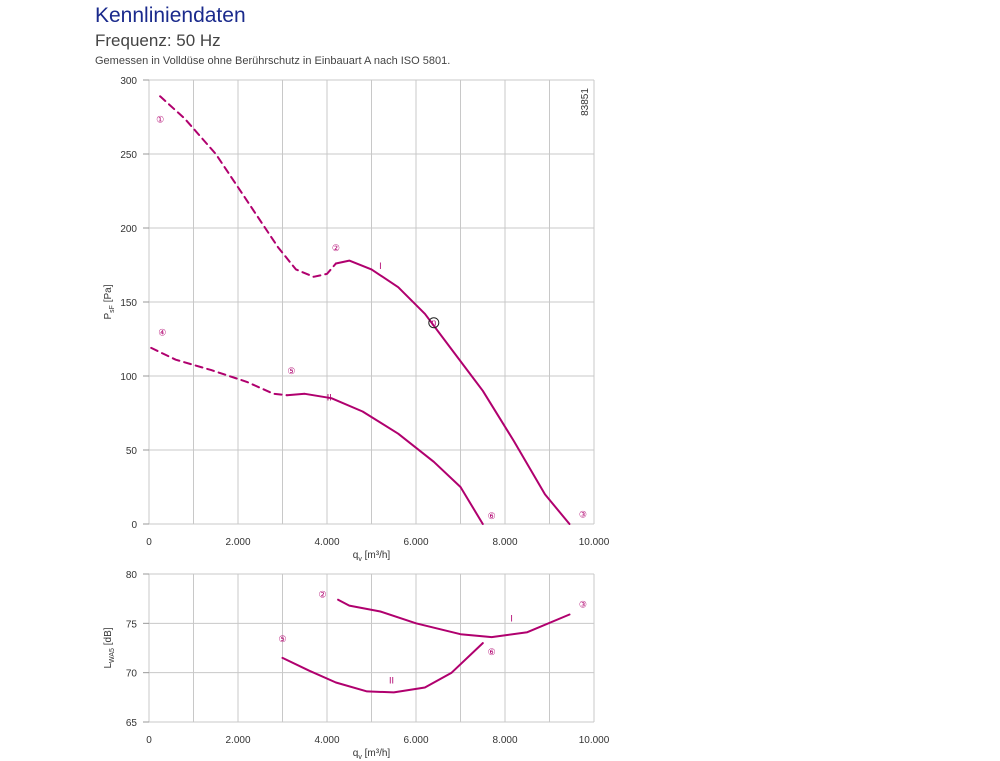  I want to click on frequency-subtitle: Frequenz: 50 Hz, so click(158, 40).